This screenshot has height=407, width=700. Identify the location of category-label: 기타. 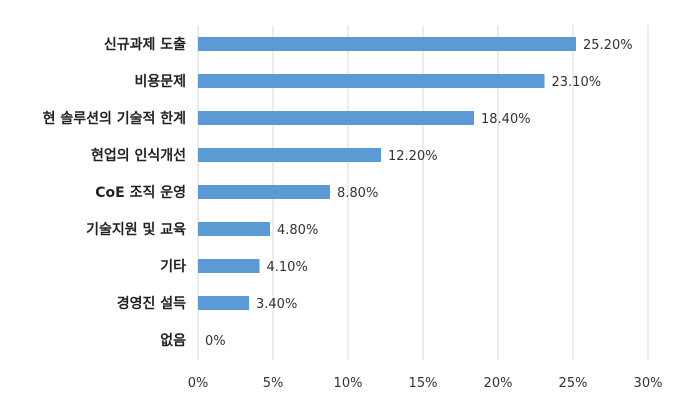
(173, 267).